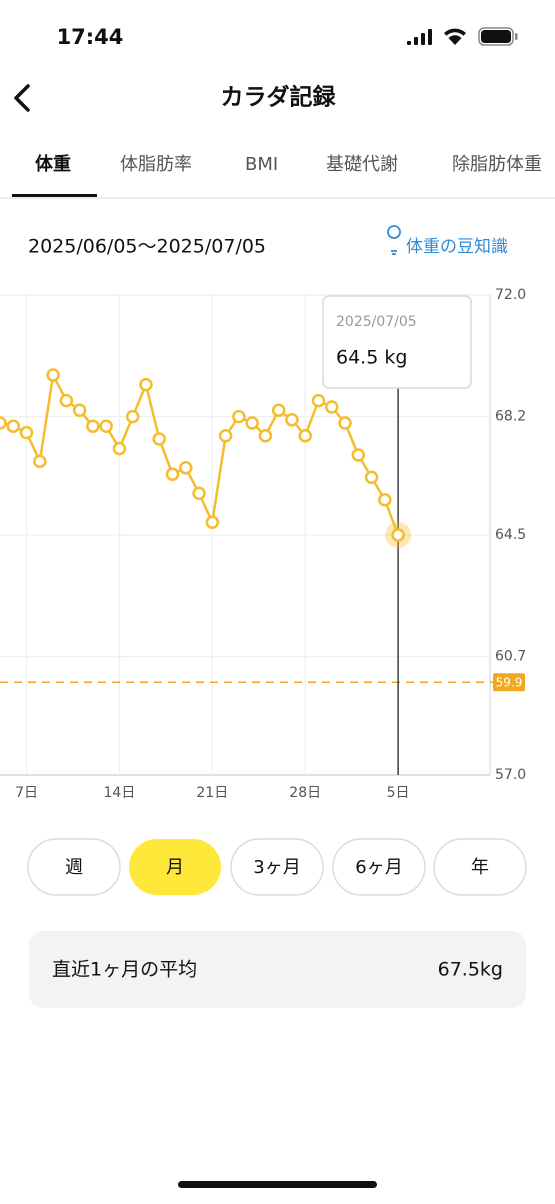  I want to click on y-tick-label: 60.7, so click(510, 657).